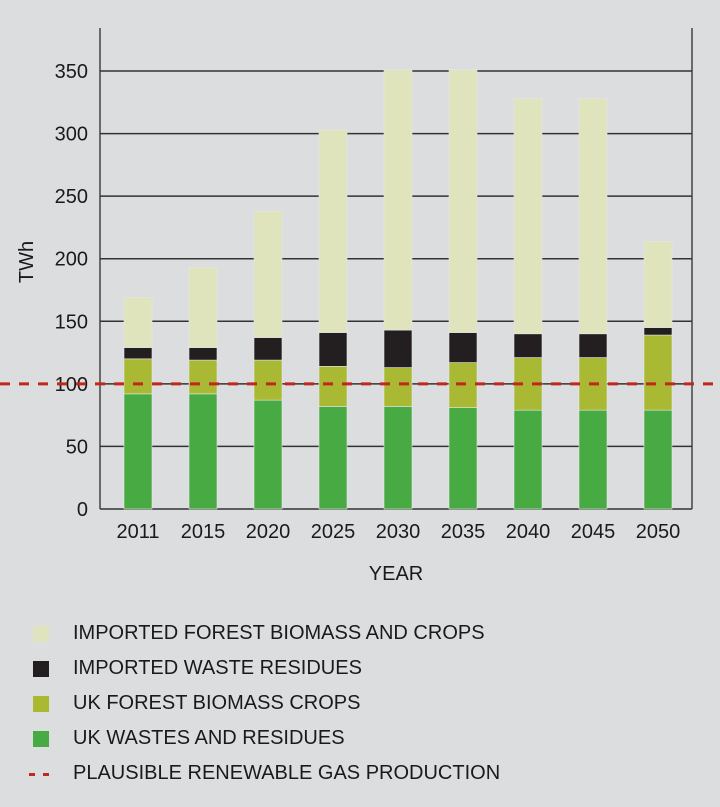 The height and width of the screenshot is (807, 720). Describe the element at coordinates (463, 532) in the screenshot. I see `x-tick-label: 2035` at that location.